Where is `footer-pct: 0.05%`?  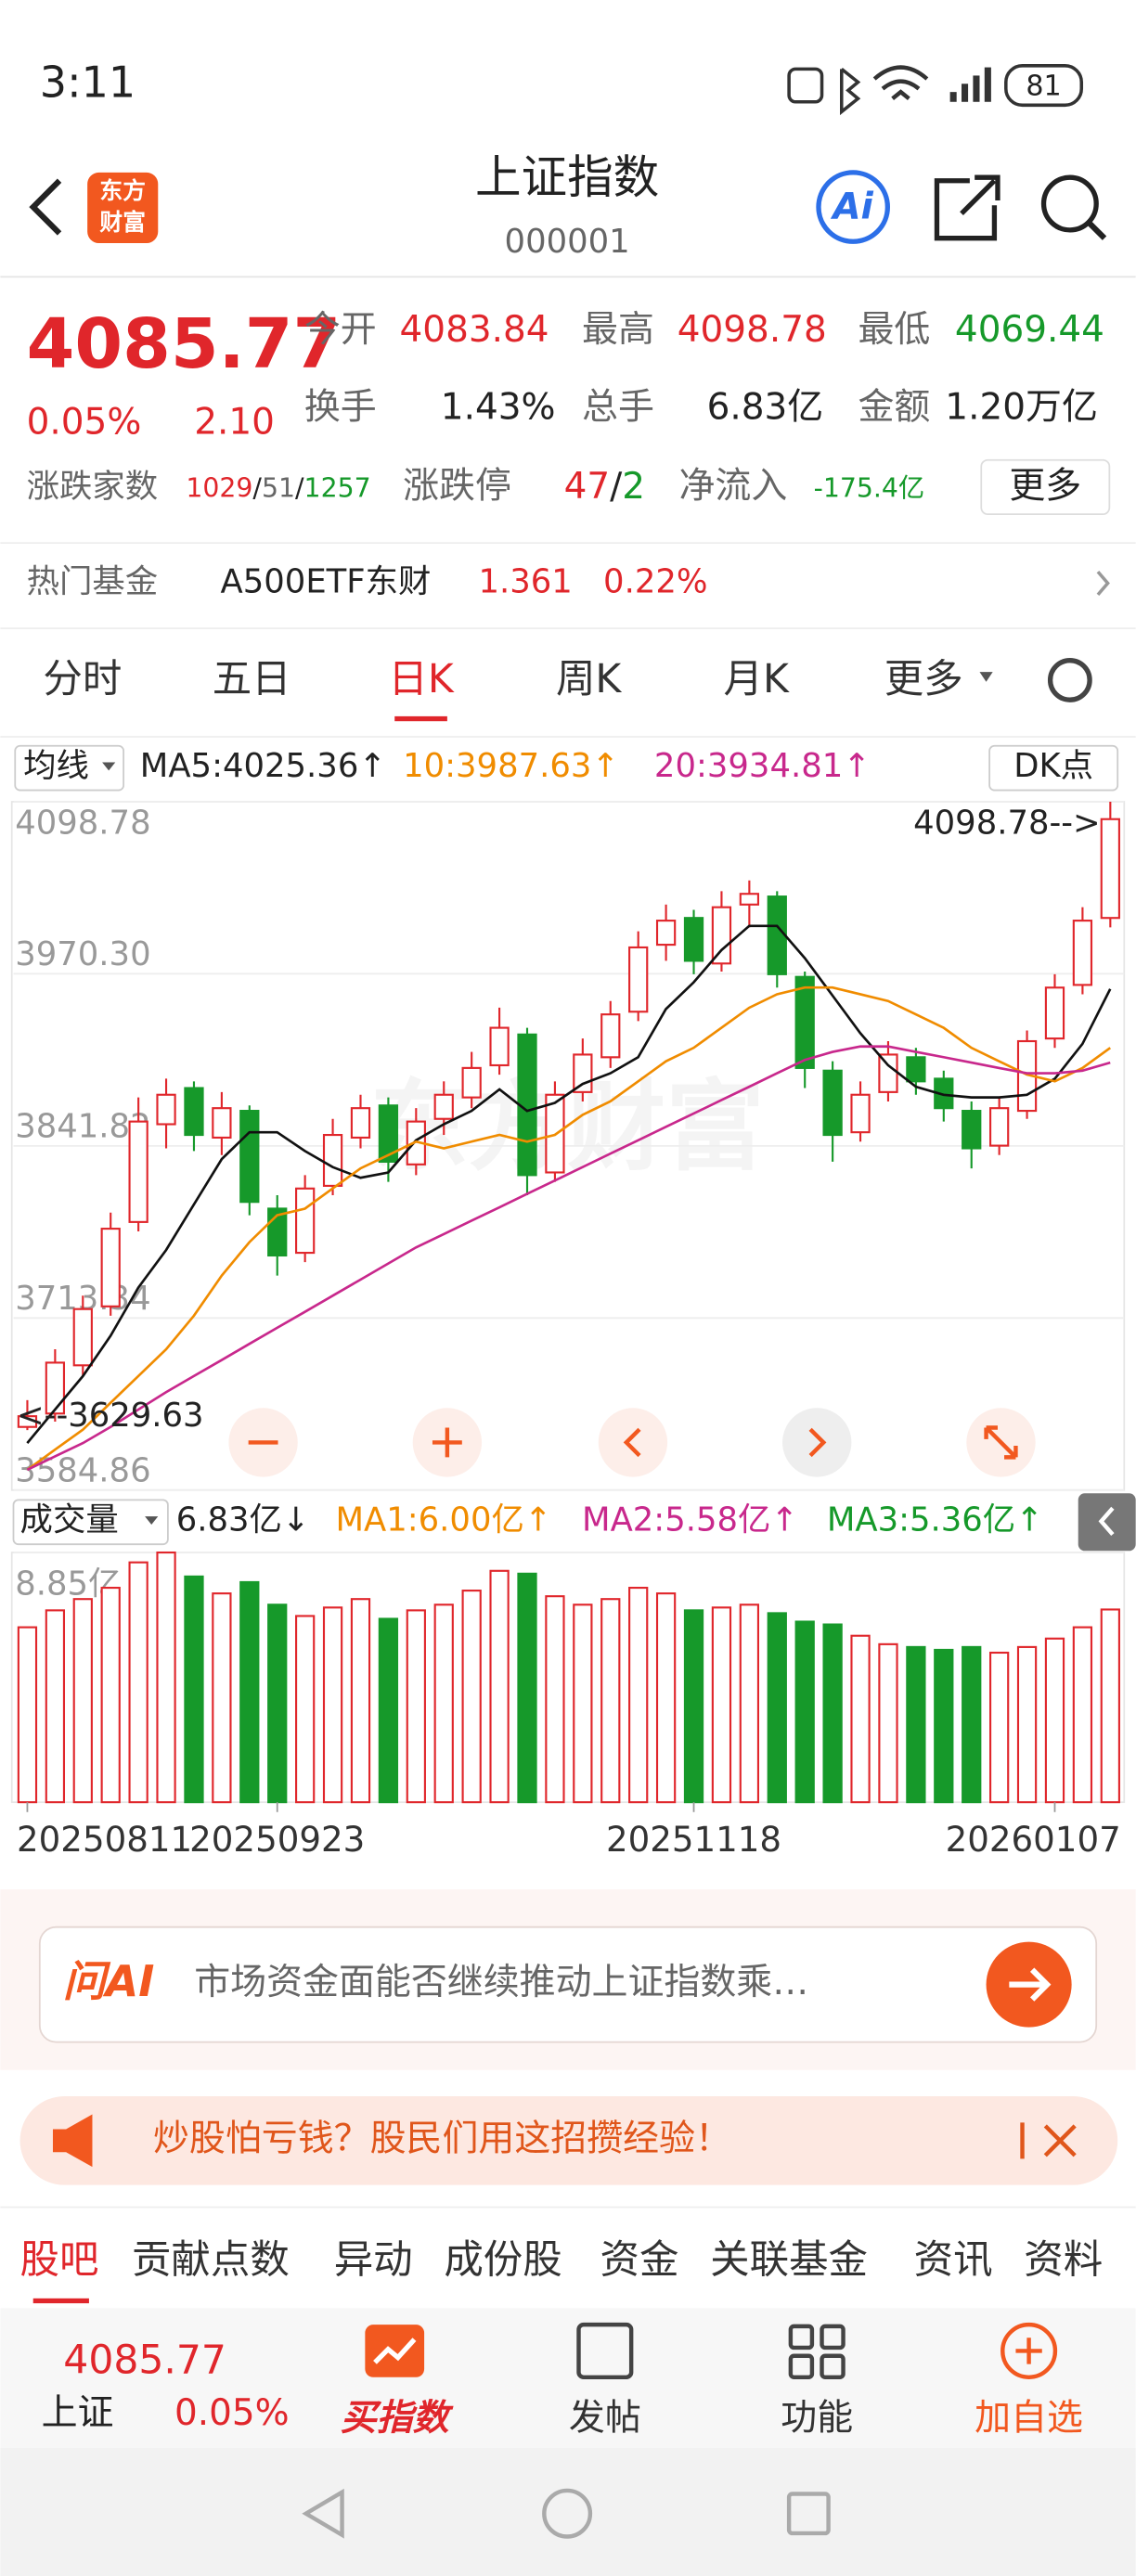 footer-pct: 0.05% is located at coordinates (232, 2413).